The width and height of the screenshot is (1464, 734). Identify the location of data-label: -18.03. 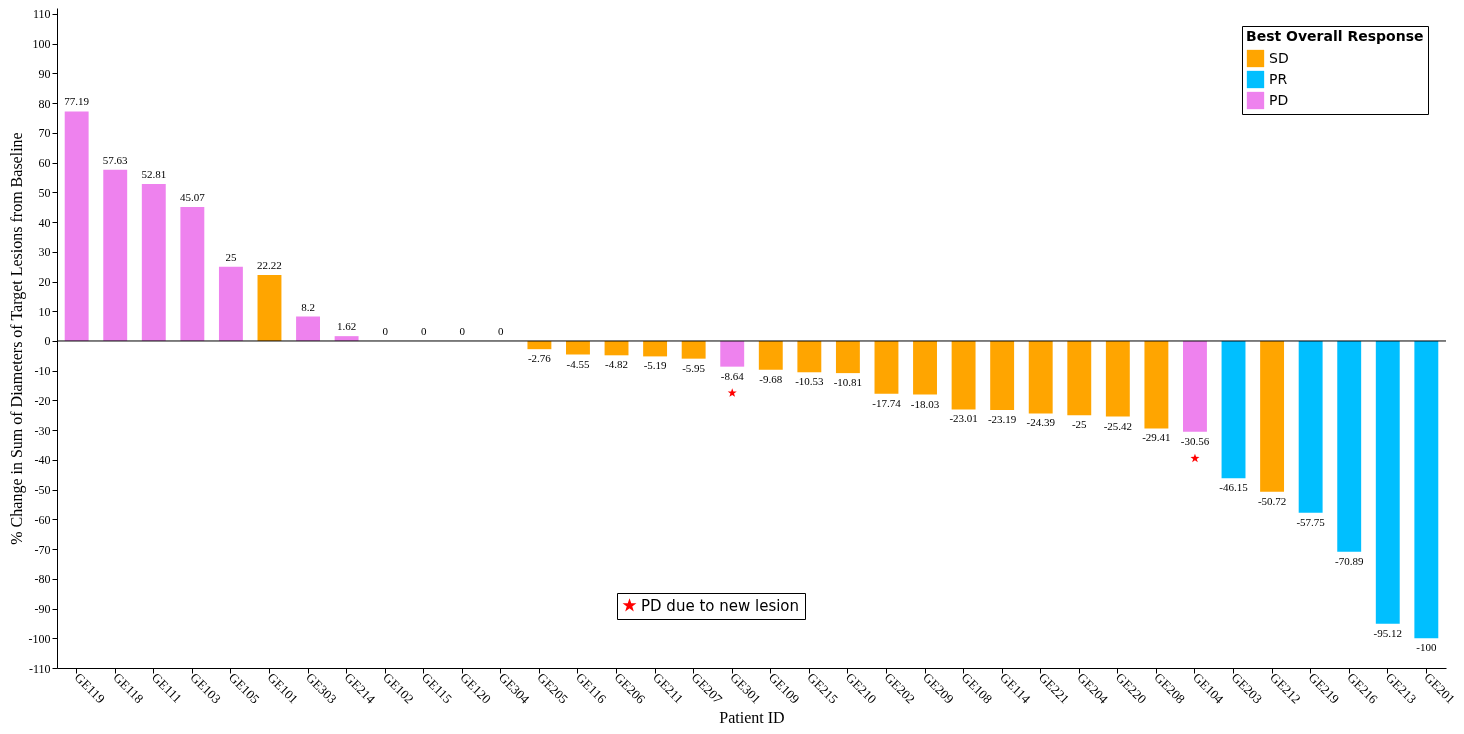
(925, 403).